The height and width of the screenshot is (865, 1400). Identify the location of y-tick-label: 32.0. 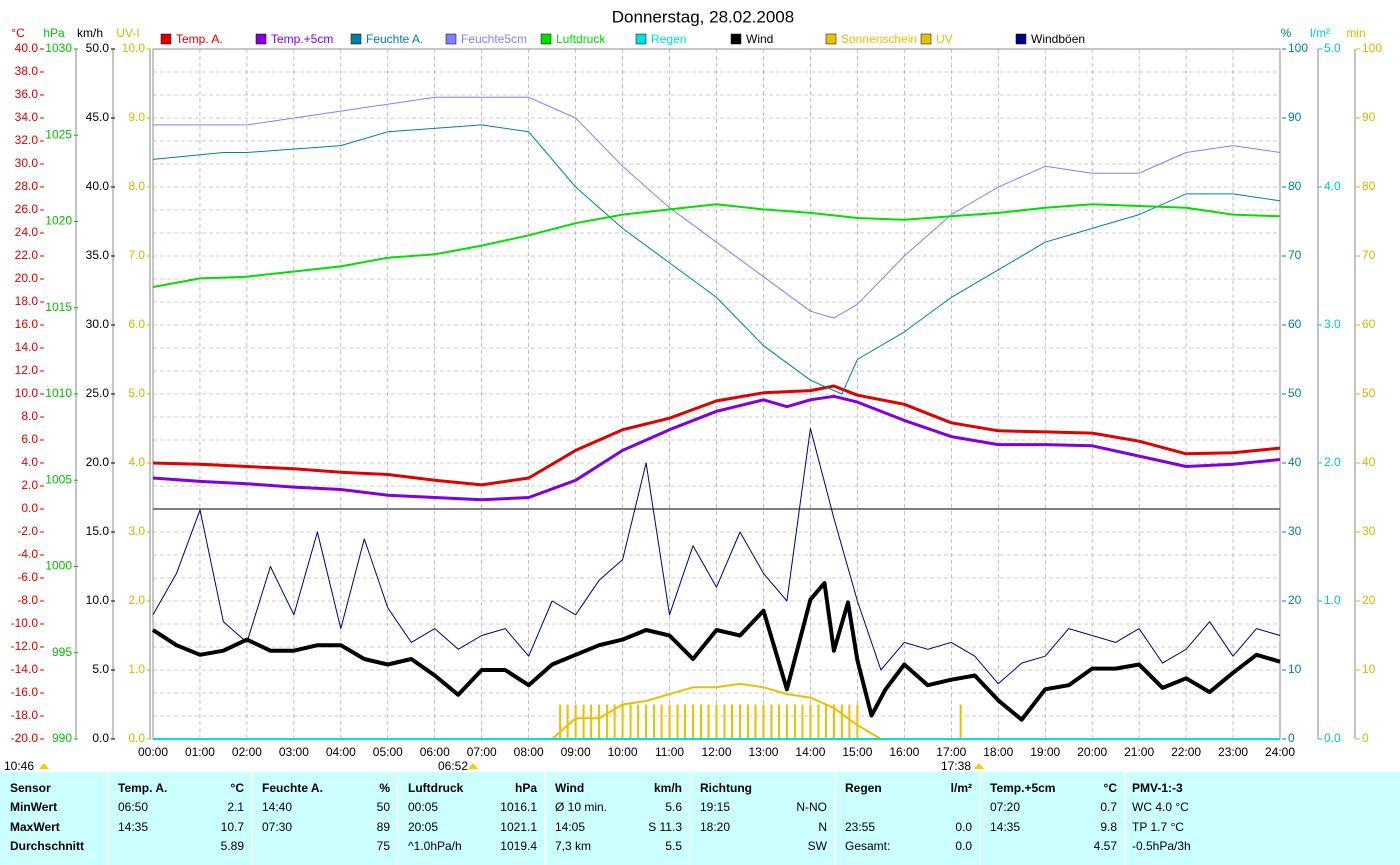
(27, 140).